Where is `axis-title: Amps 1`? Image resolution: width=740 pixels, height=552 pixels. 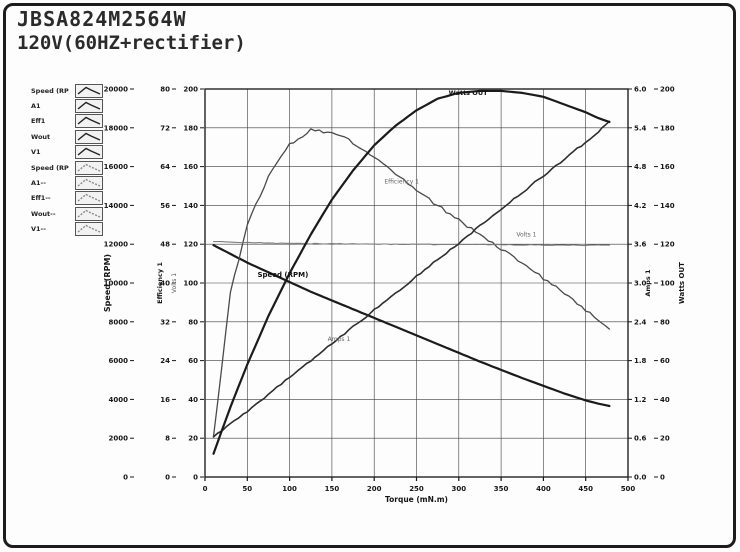
axis-title: Amps 1 is located at coordinates (648, 283).